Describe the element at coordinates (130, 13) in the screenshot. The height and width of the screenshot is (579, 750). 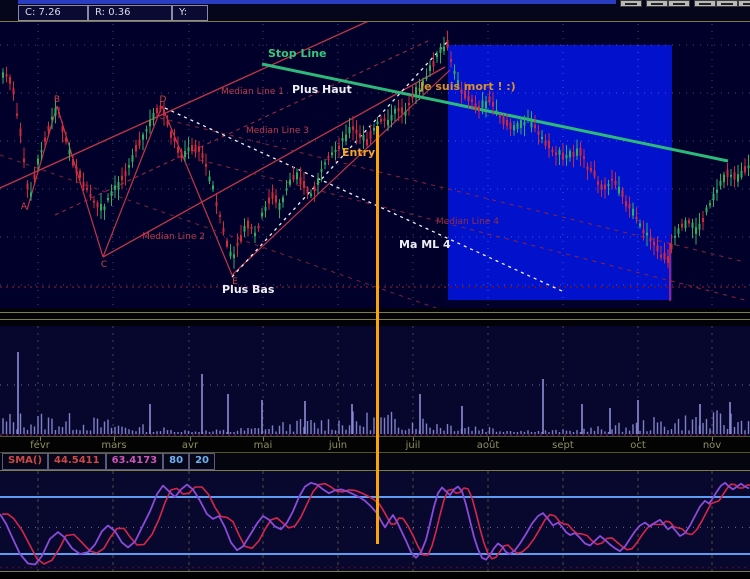
I see `quote-cell-1: R: 0.36` at that location.